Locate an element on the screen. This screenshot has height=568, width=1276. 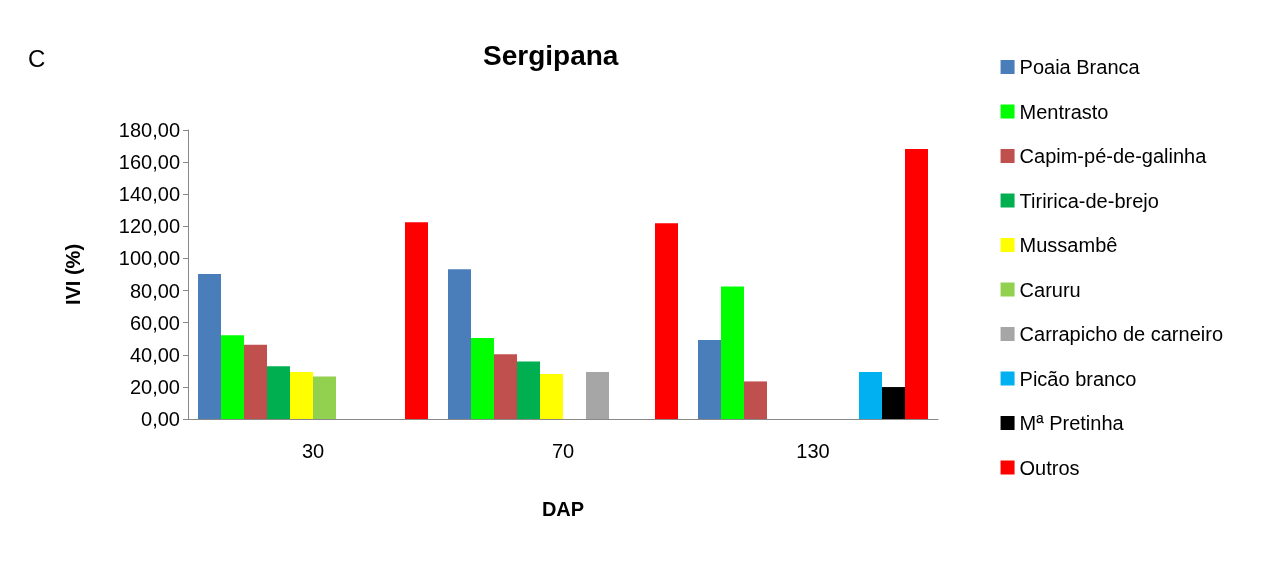
legend-label: Mentrasto is located at coordinates (1064, 111).